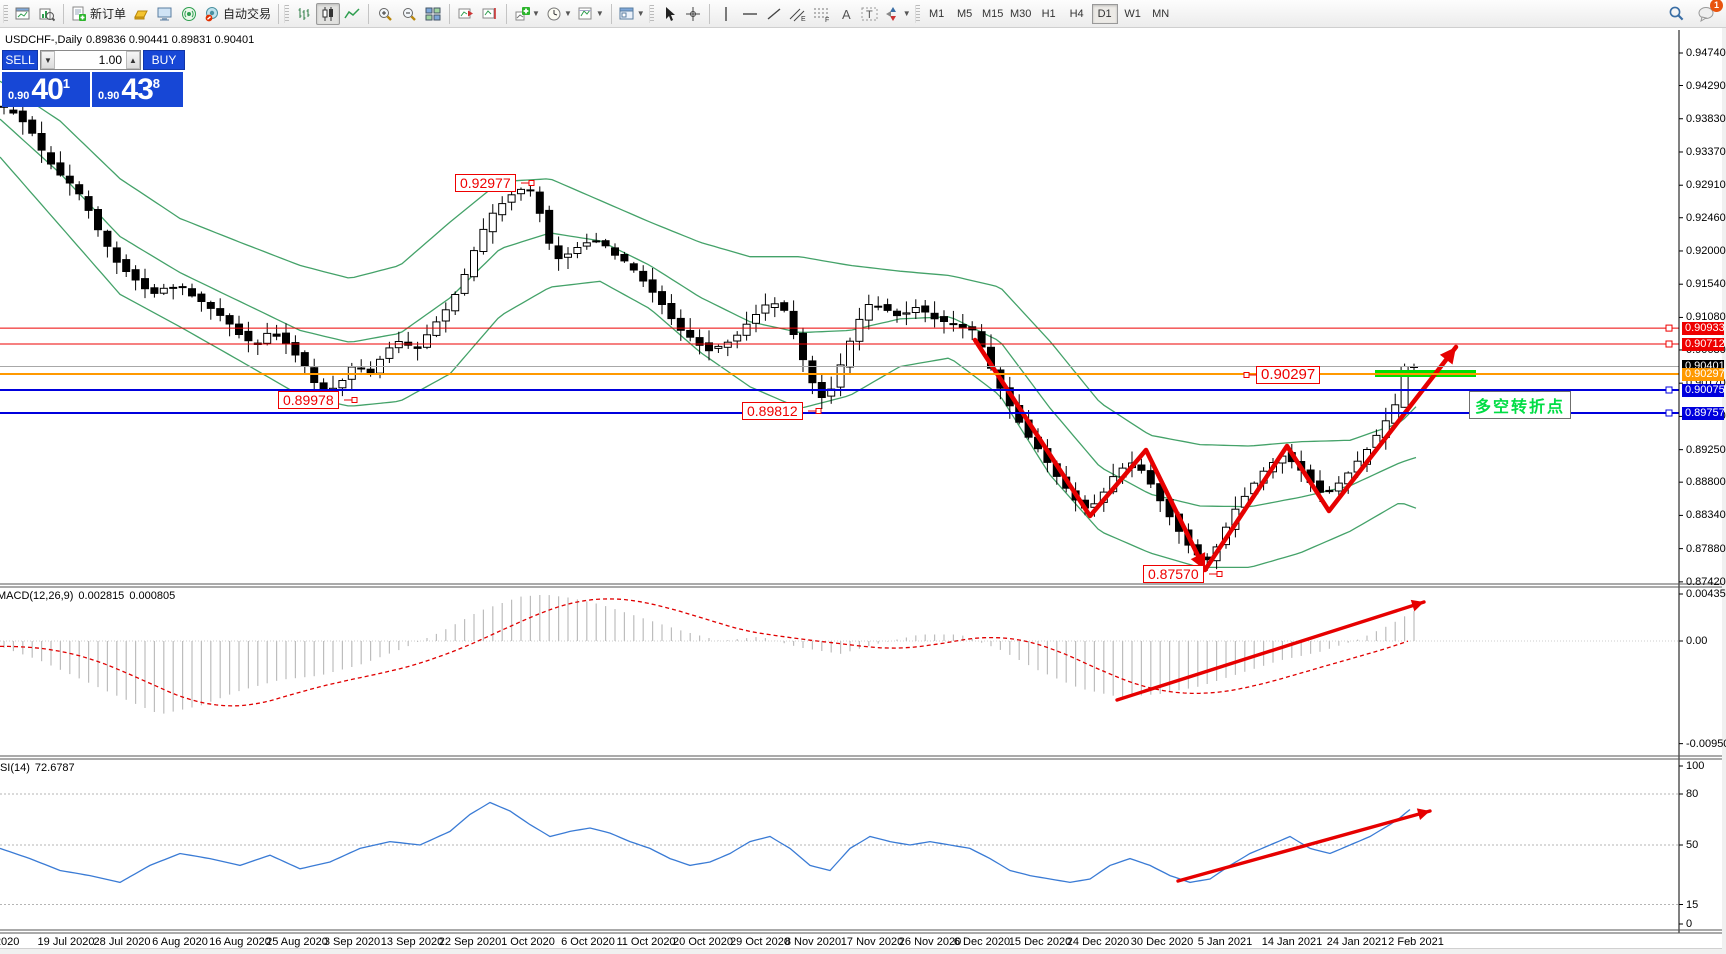 This screenshot has width=1726, height=954. What do you see at coordinates (585, 13) in the screenshot?
I see `template-icon` at bounding box center [585, 13].